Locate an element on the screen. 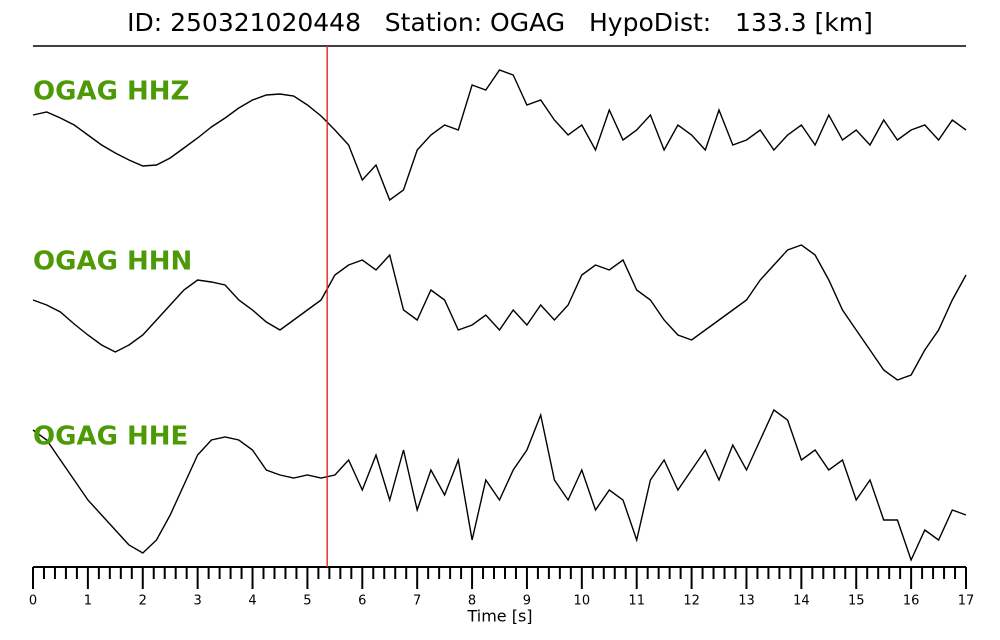  x-tick-label: 5 is located at coordinates (307, 601).